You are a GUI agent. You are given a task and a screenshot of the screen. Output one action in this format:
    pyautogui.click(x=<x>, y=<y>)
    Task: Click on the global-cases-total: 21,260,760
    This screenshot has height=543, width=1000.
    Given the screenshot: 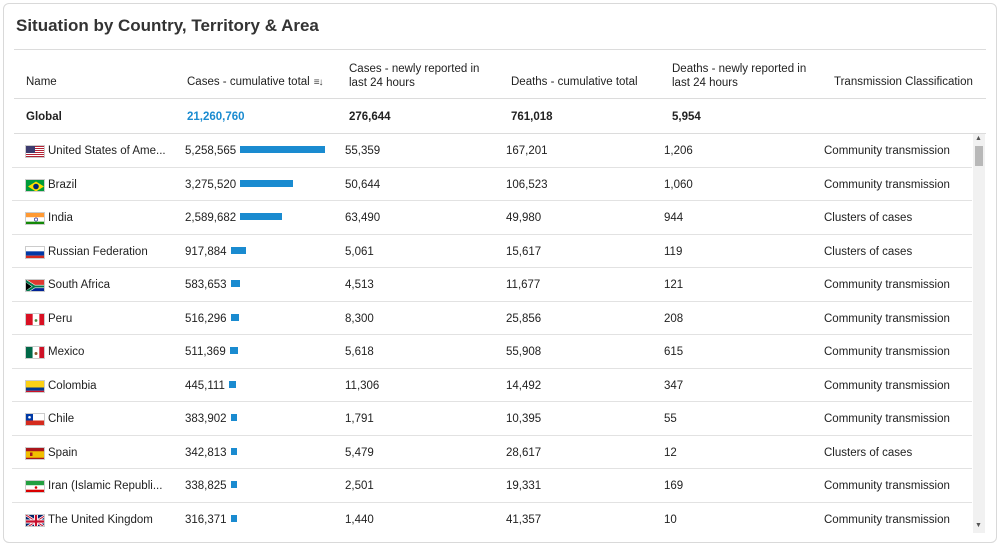 What is the action you would take?
    pyautogui.click(x=216, y=117)
    